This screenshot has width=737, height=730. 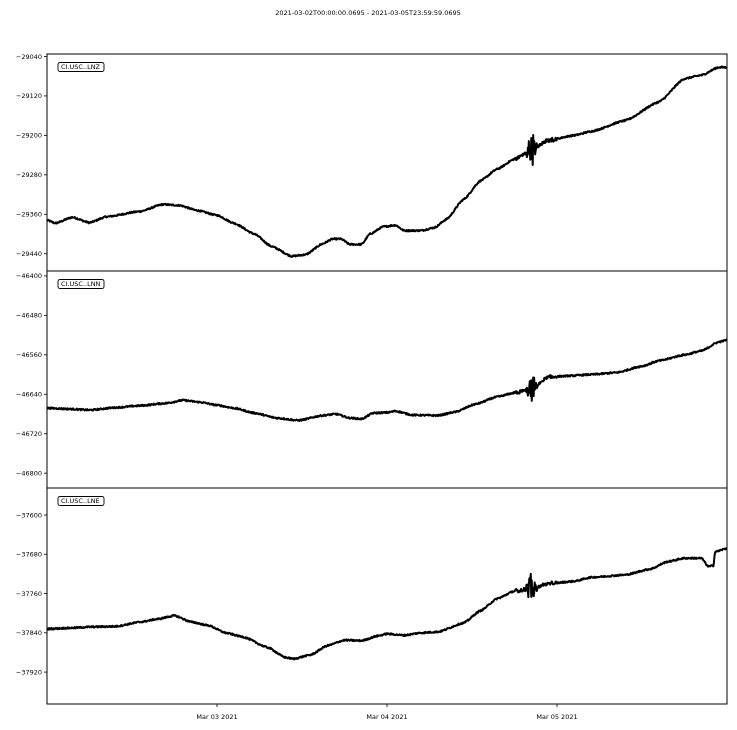 I want to click on legend-label: CI.USC..LNE, so click(x=80, y=501).